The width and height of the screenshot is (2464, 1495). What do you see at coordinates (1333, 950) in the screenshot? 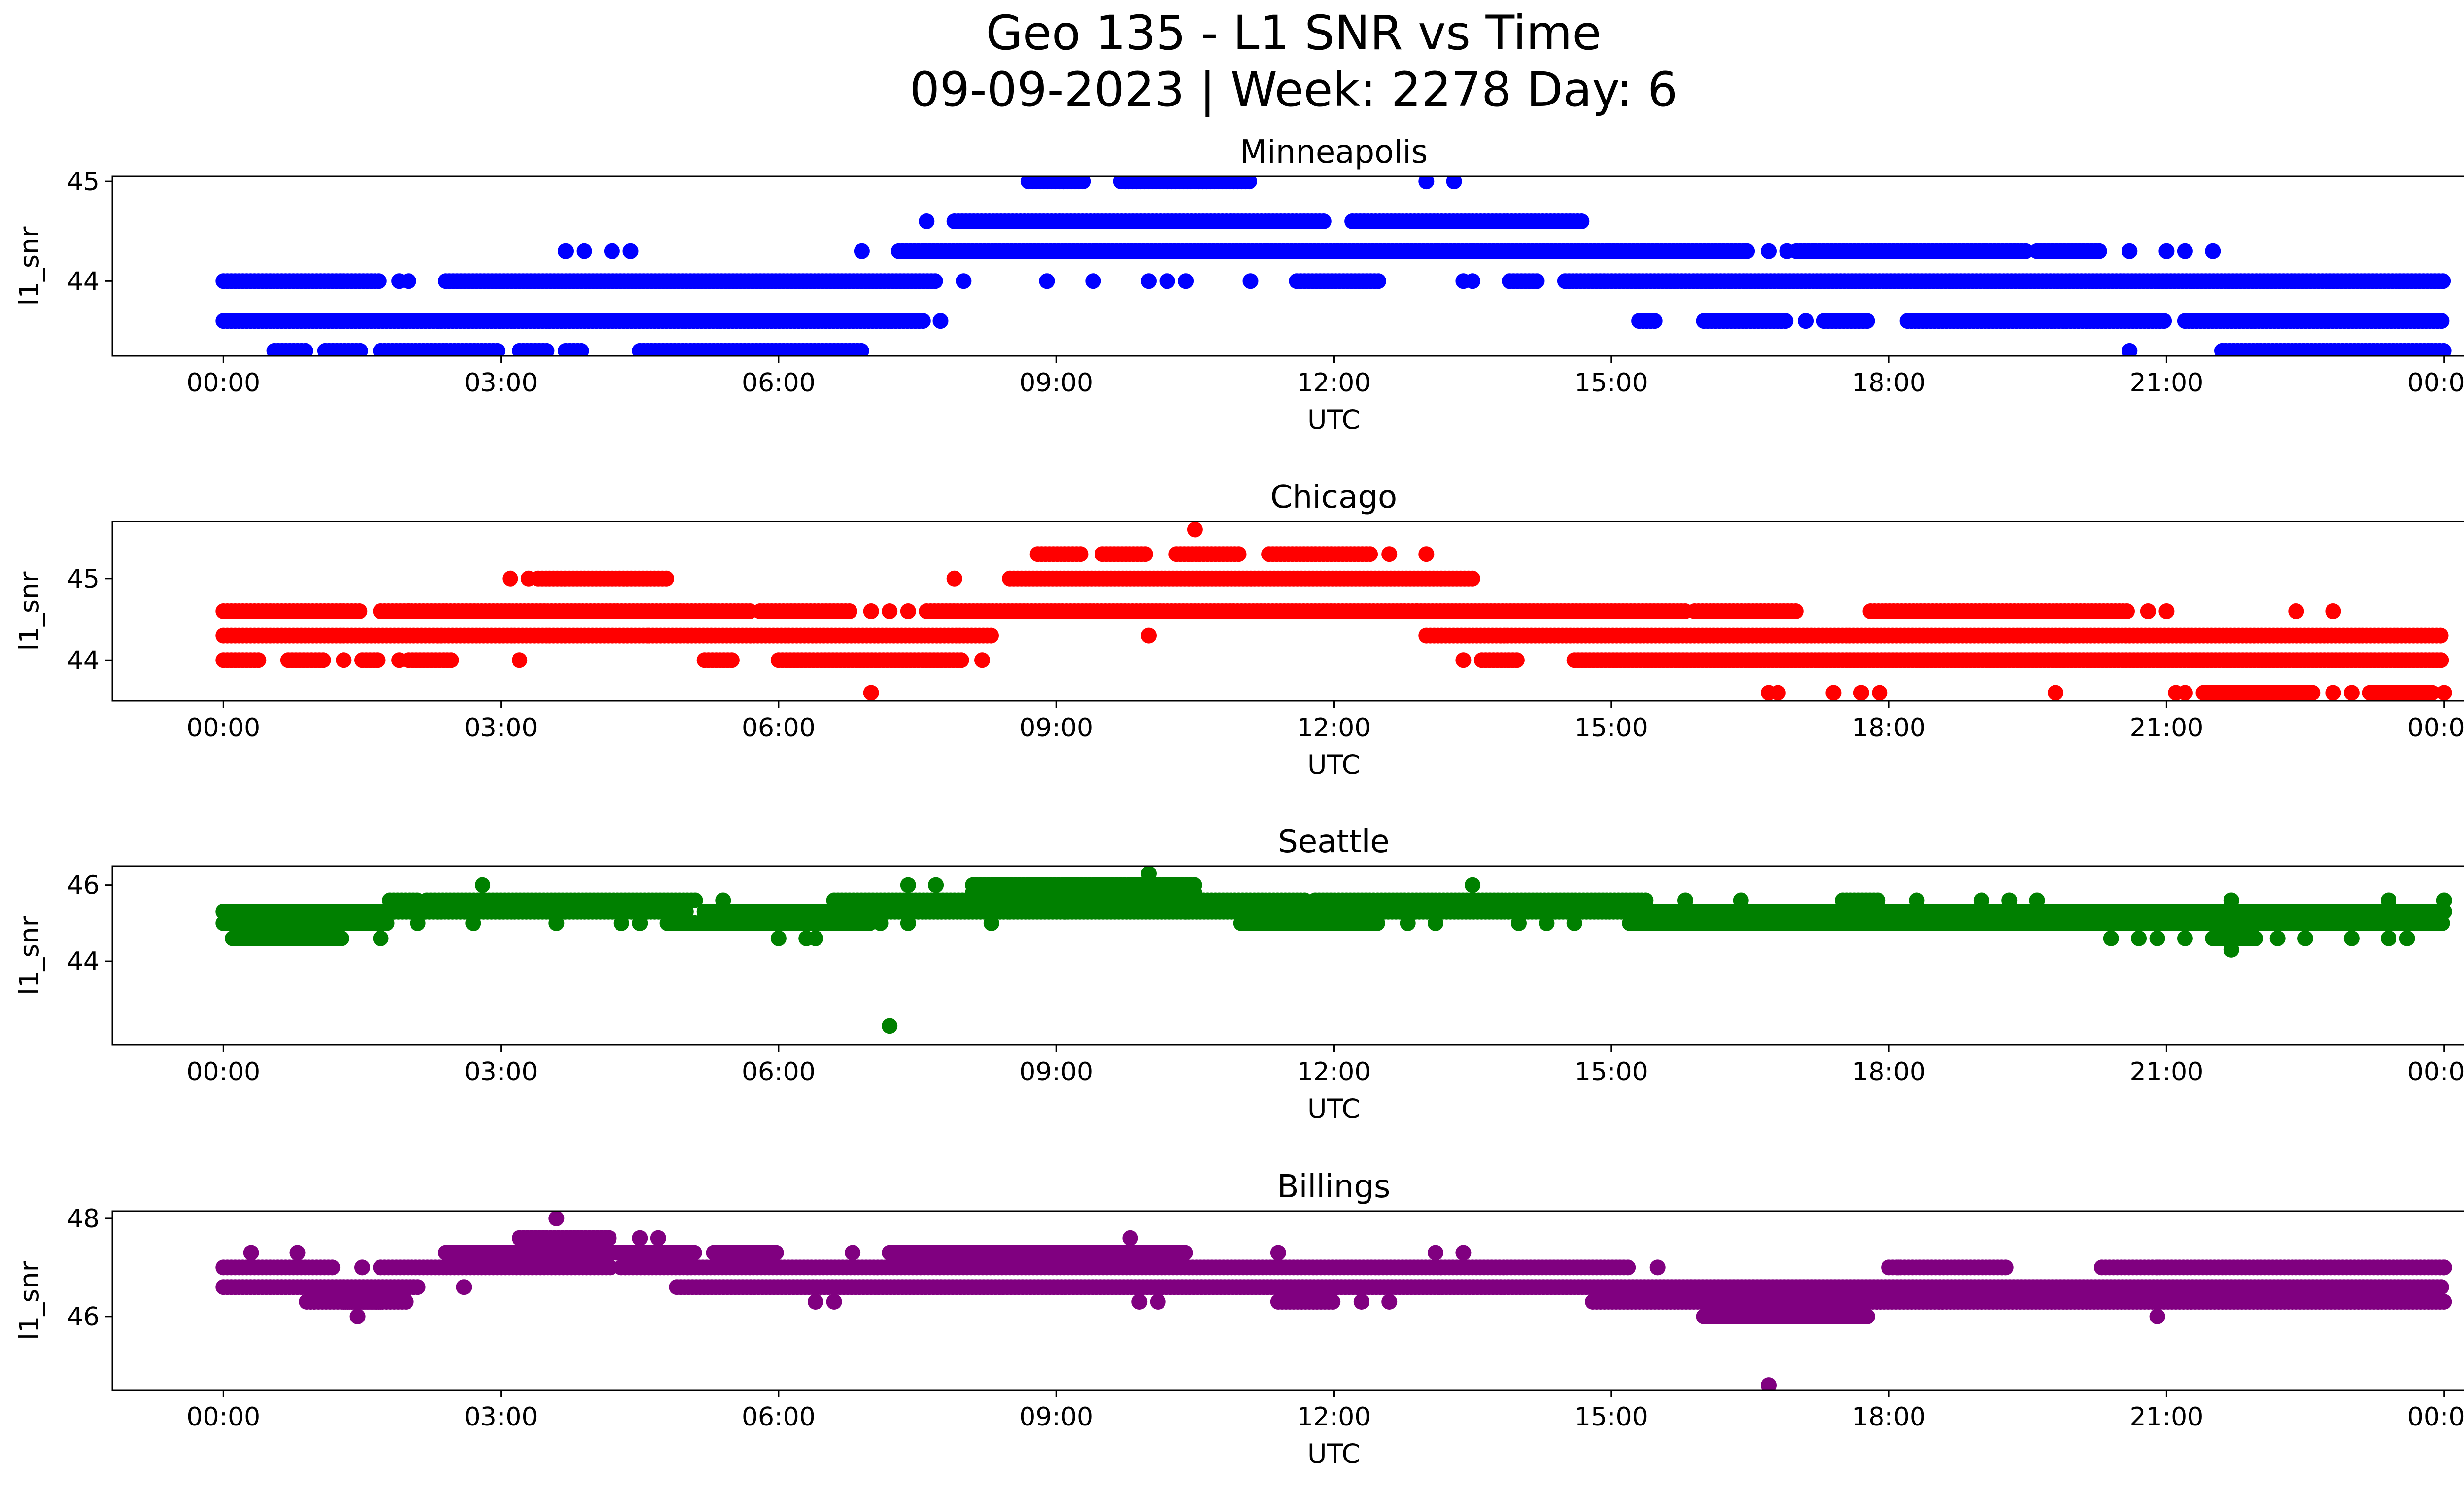
I see `scatter-series-seattle` at bounding box center [1333, 950].